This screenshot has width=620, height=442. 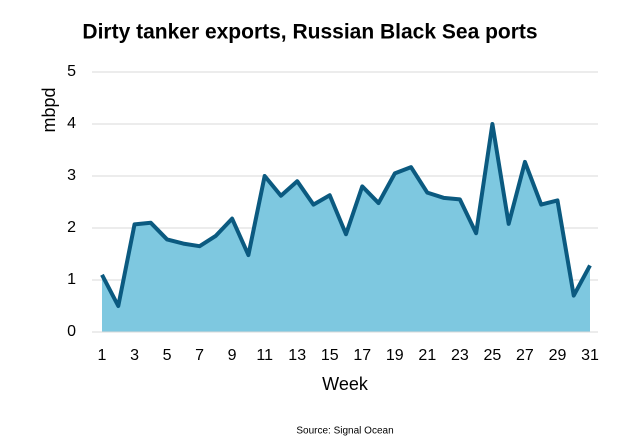 I want to click on x-tick-label: 15, so click(x=330, y=355).